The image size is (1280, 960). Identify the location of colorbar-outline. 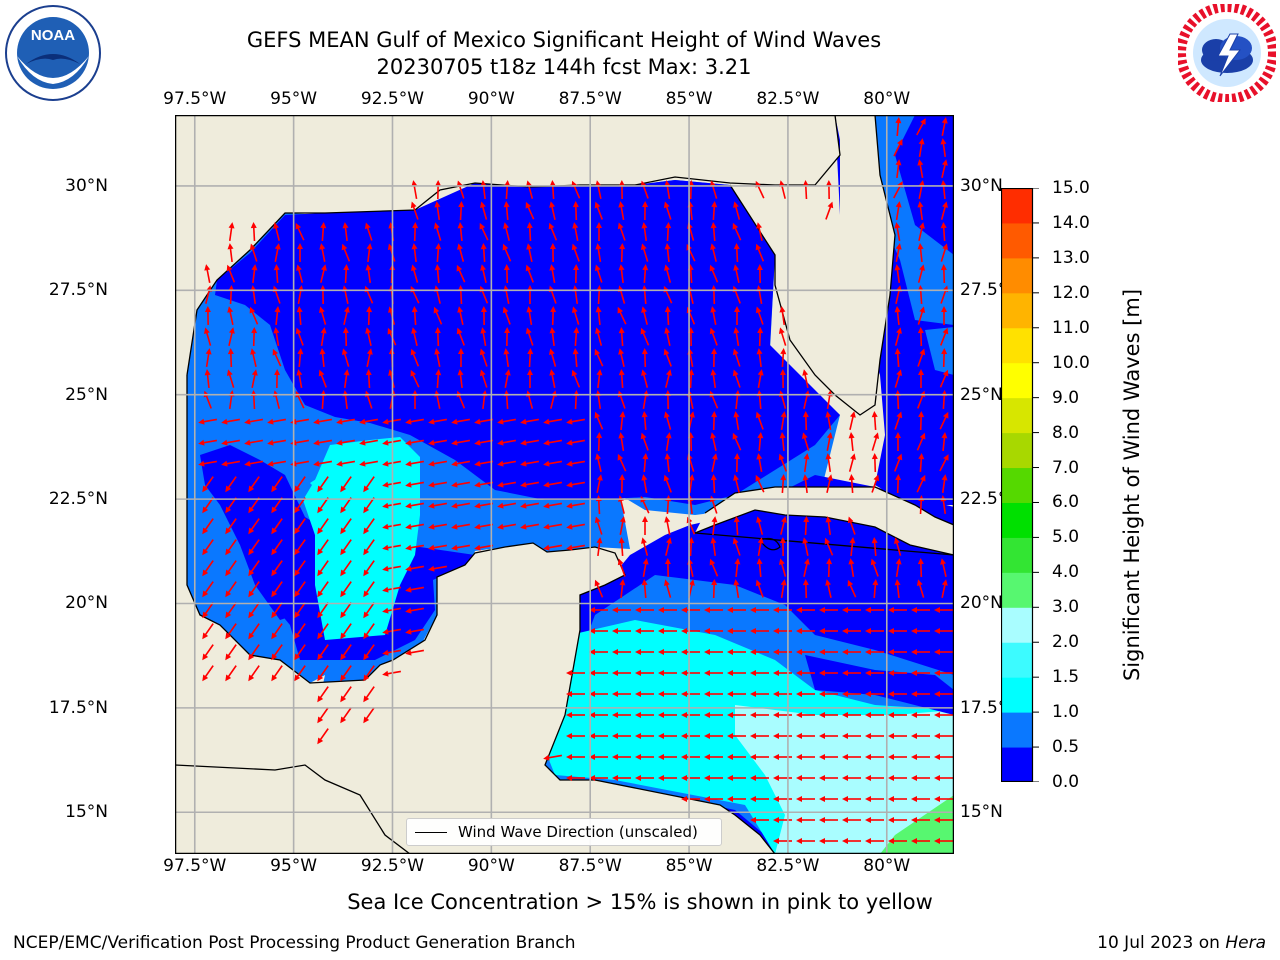
(1017, 485).